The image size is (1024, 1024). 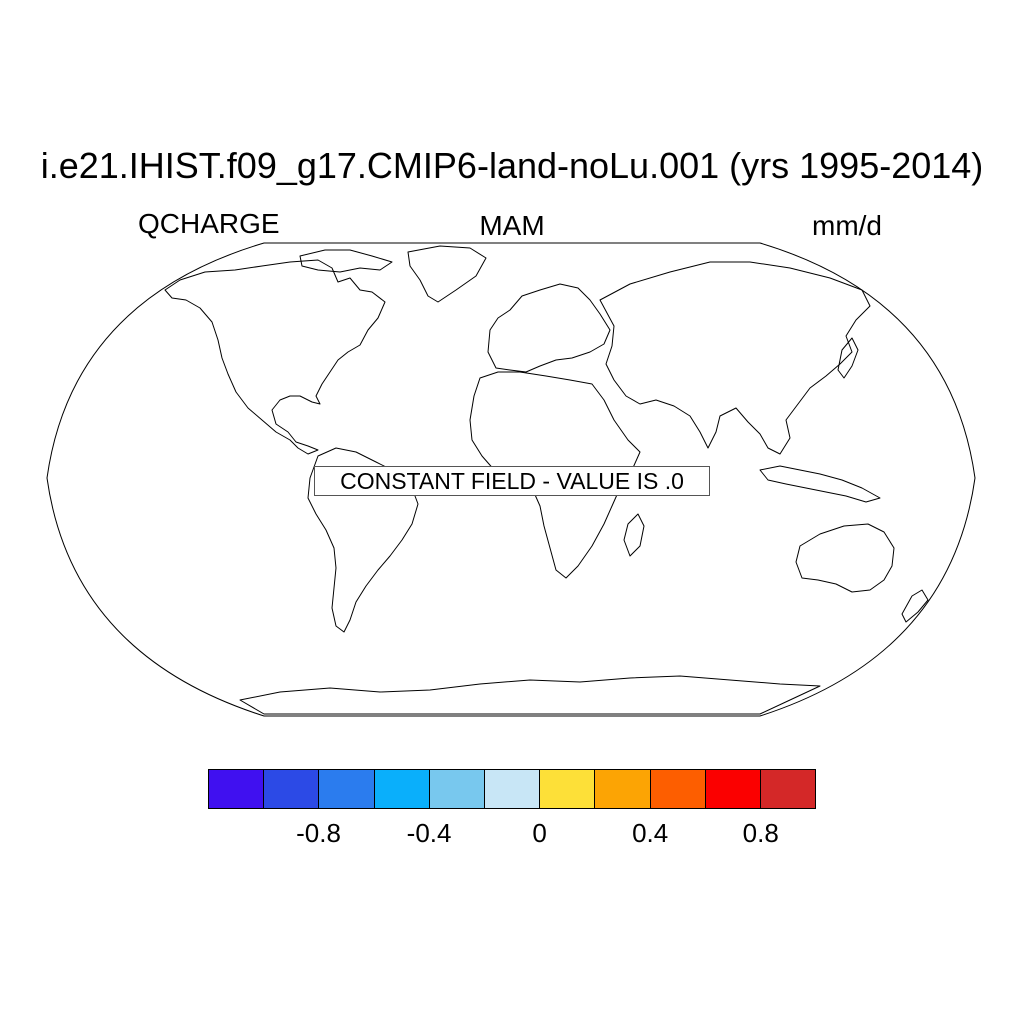 I want to click on coastline-japan, so click(x=848, y=358).